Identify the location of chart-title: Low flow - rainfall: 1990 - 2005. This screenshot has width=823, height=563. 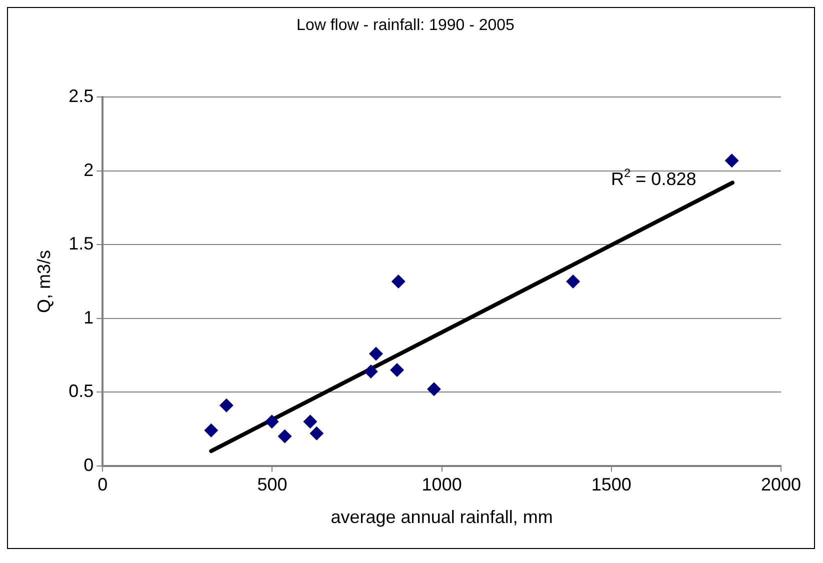
(405, 25).